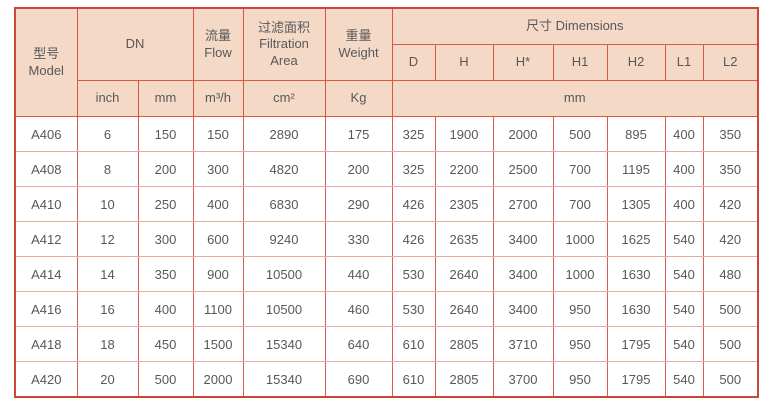 This screenshot has width=772, height=417. What do you see at coordinates (46, 309) in the screenshot?
I see `model-cell: A416` at bounding box center [46, 309].